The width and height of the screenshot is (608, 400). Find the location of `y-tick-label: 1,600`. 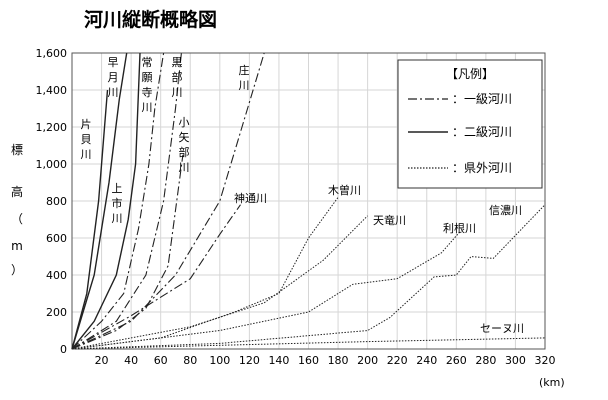

y-tick-label: 1,600 is located at coordinates (52, 53).